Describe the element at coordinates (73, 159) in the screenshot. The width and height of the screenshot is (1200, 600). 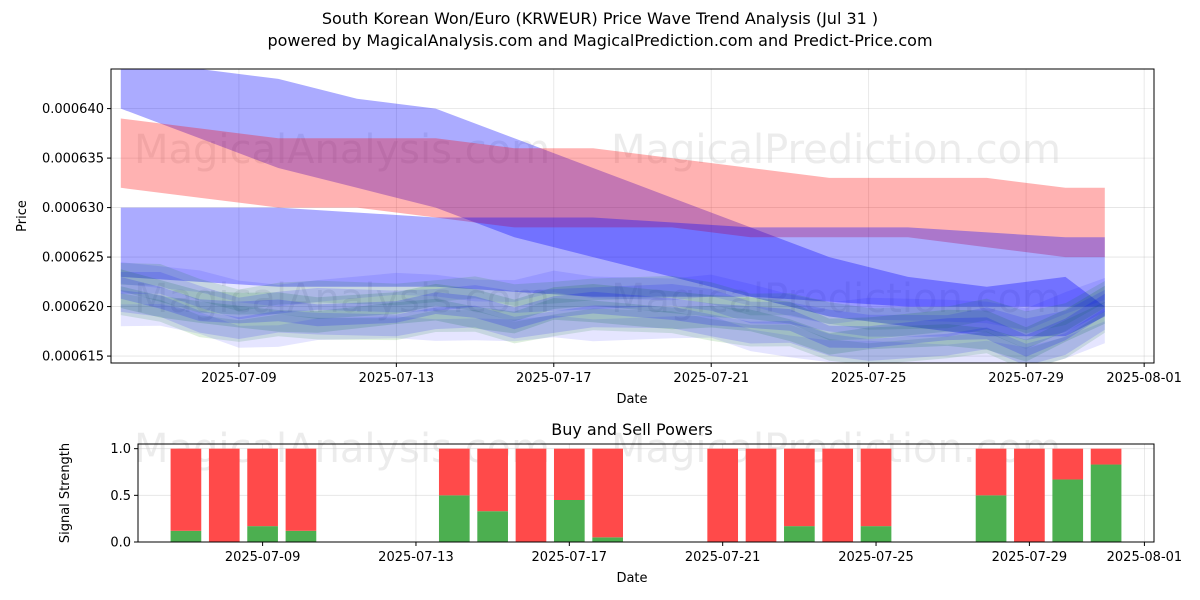
I see `main-y-tick-label: 0.000635` at that location.